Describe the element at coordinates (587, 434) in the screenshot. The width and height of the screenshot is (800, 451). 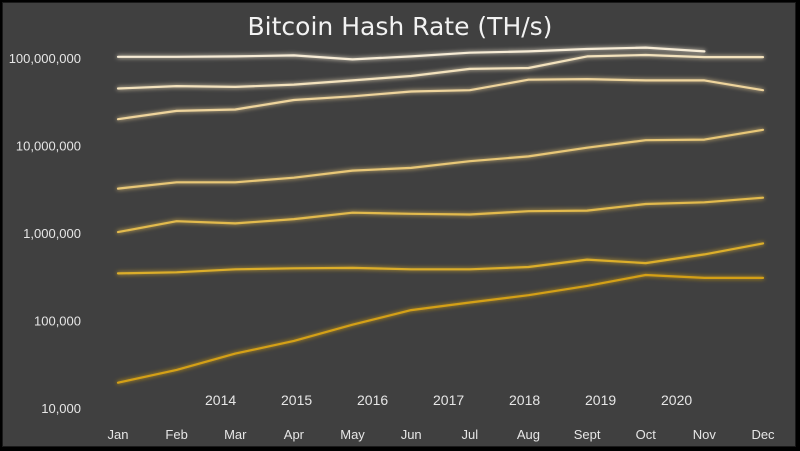
I see `x-tick-label: Sept` at that location.